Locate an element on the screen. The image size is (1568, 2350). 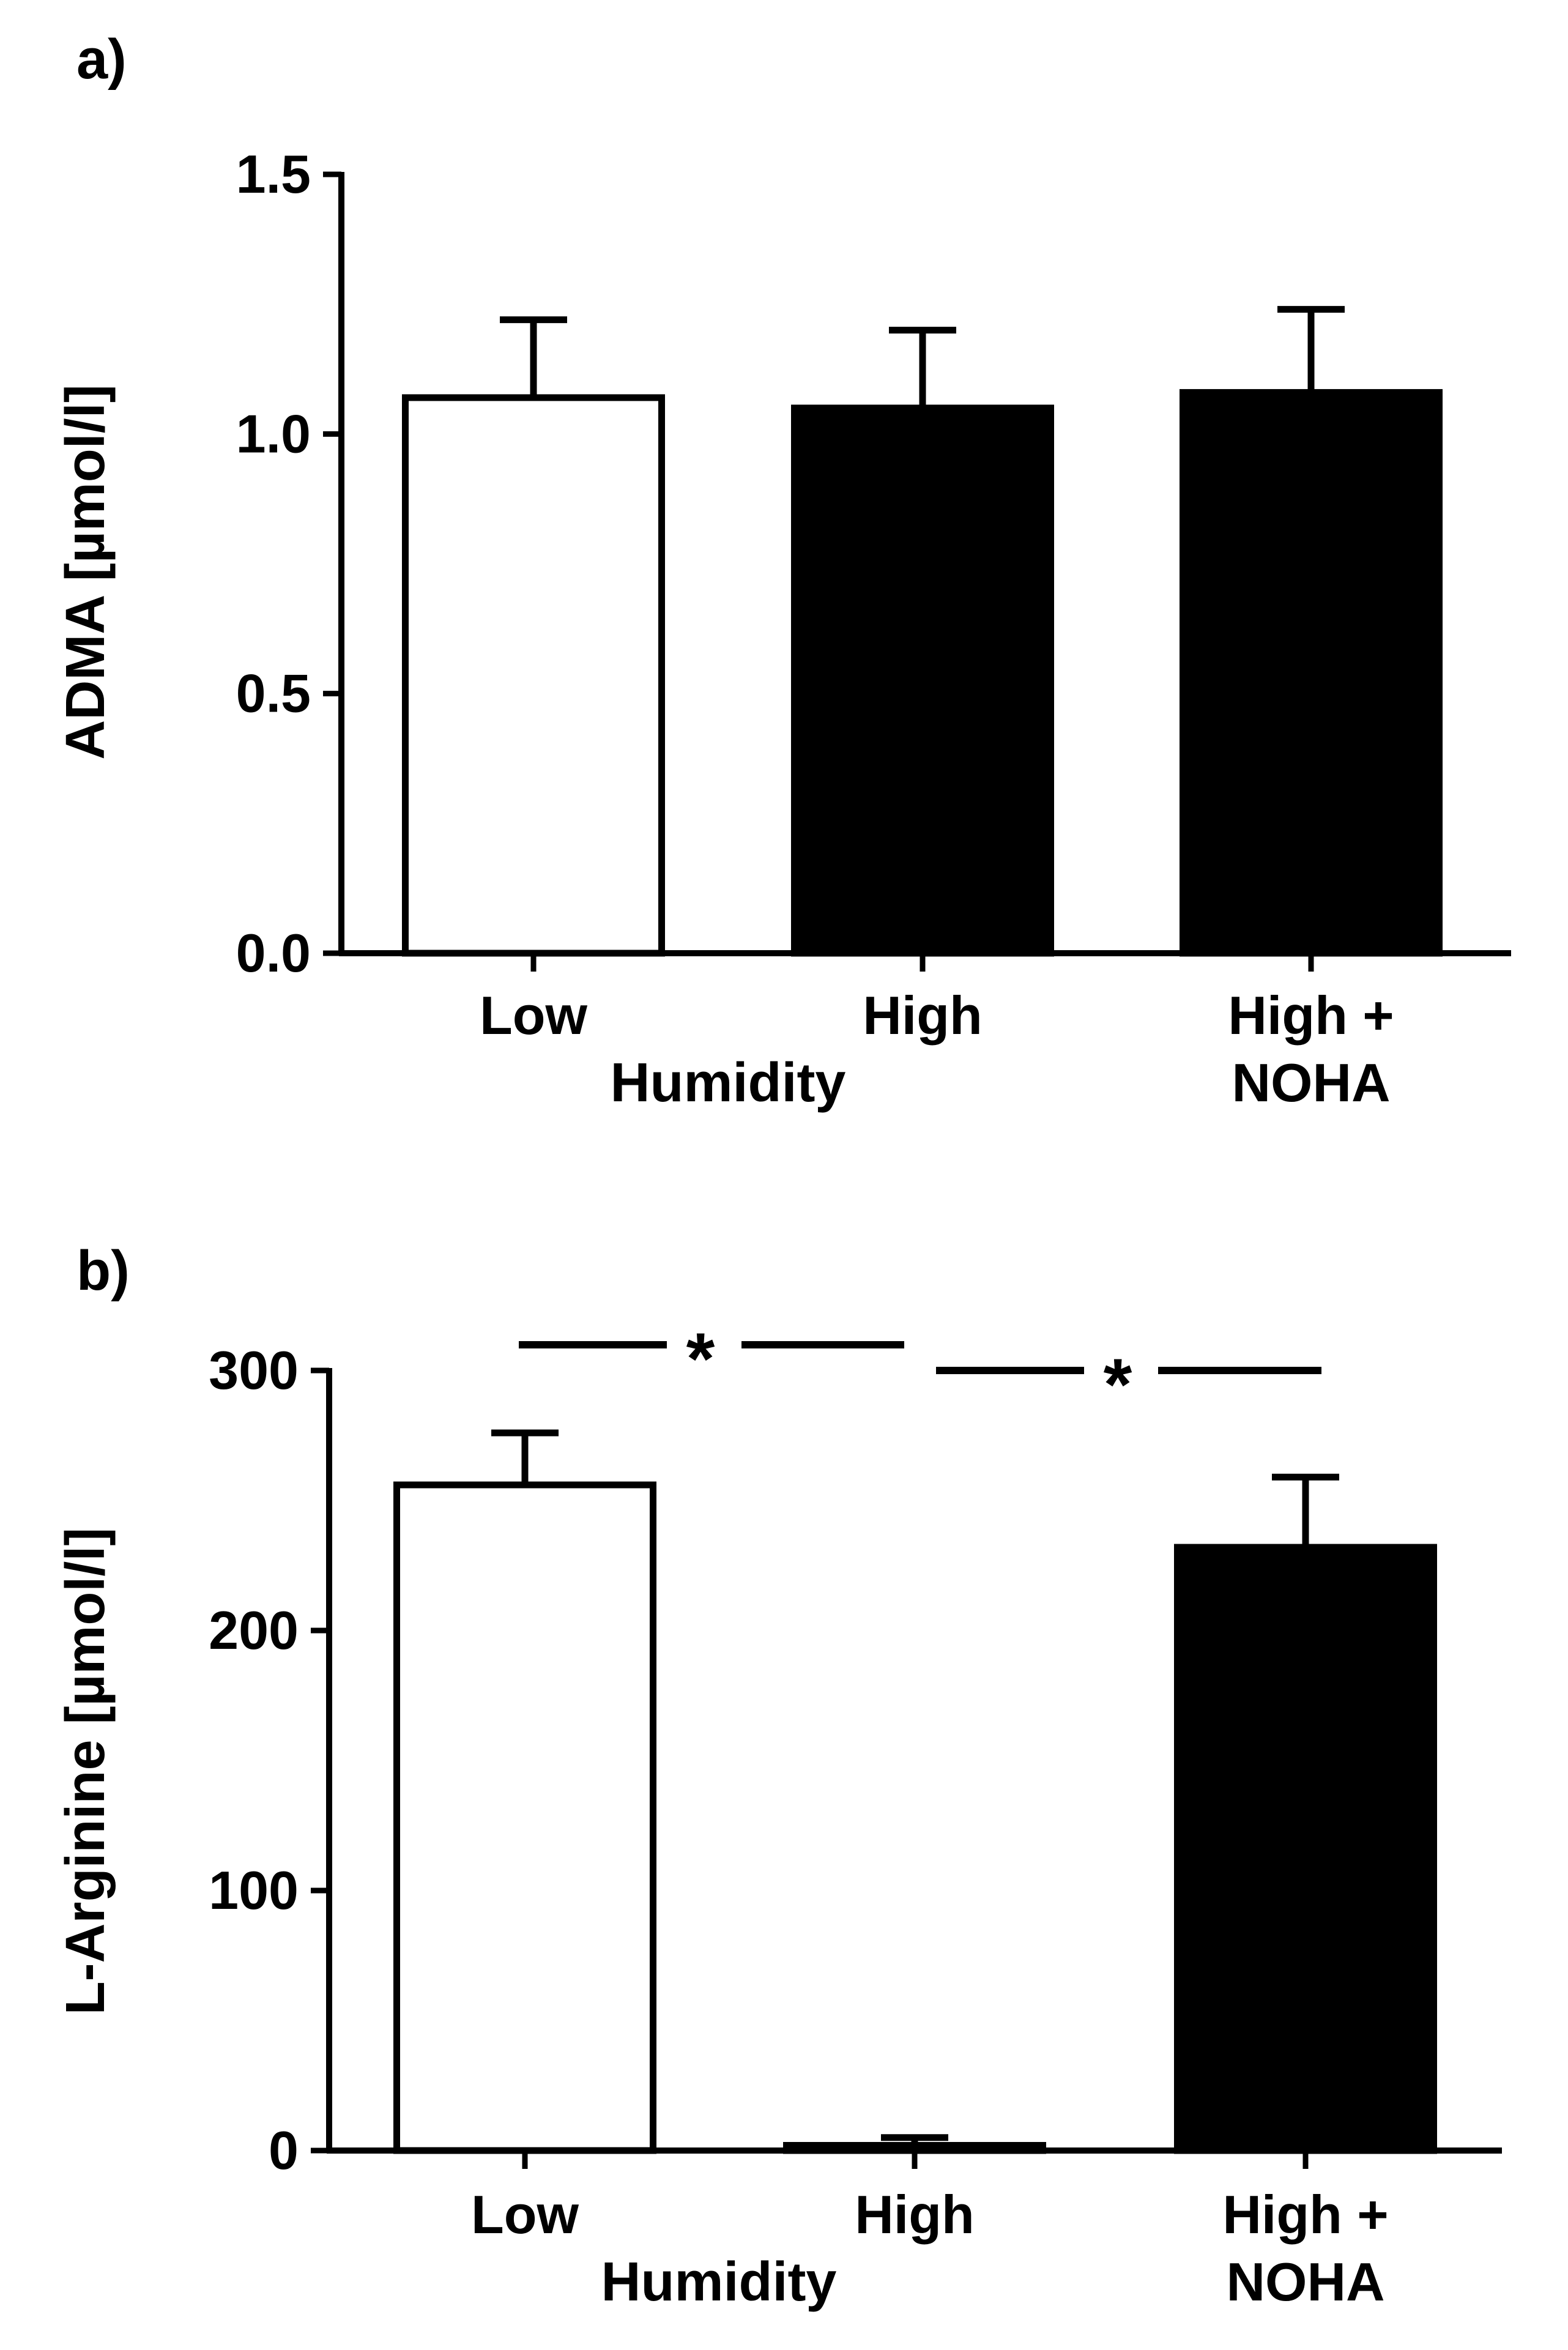
panel-a-category-label-0-0: Low is located at coordinates (534, 1016).